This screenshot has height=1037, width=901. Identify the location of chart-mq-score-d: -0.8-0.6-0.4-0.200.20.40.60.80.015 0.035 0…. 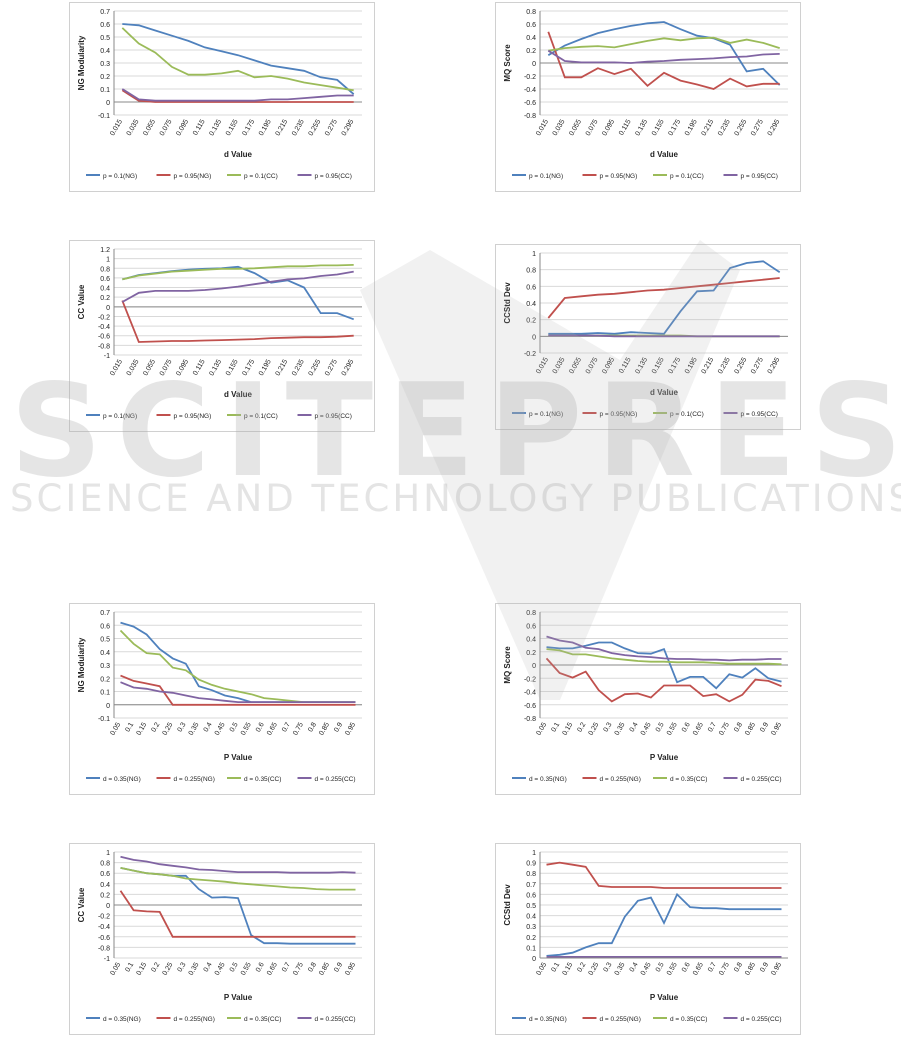
(645, 94).